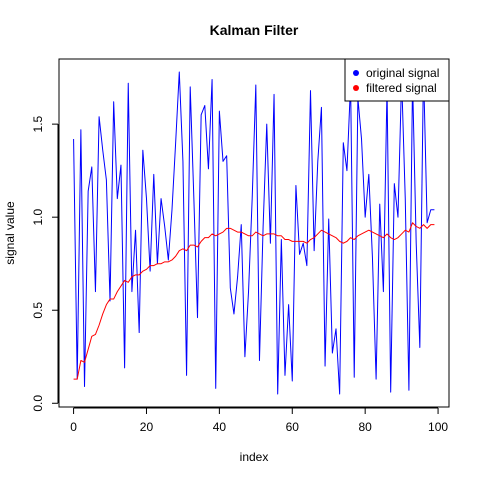 This screenshot has width=480, height=480. Describe the element at coordinates (356, 88) in the screenshot. I see `legend-filtered-marker` at that location.